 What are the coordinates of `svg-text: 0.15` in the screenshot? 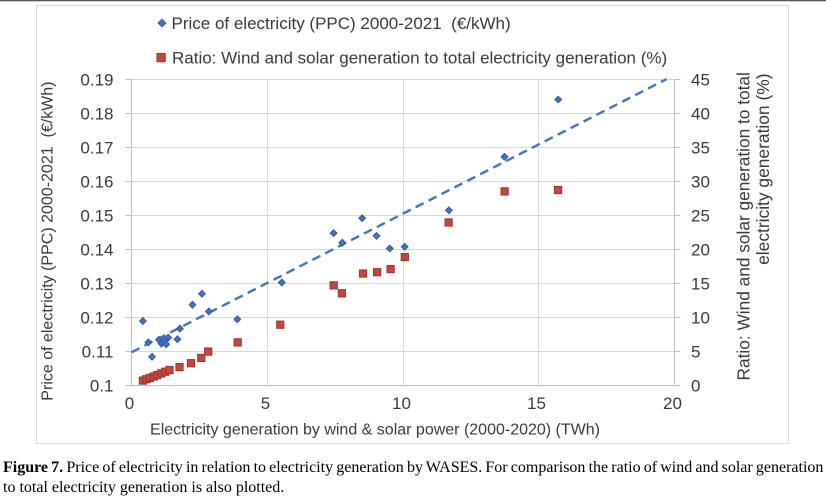 It's located at (96, 216).